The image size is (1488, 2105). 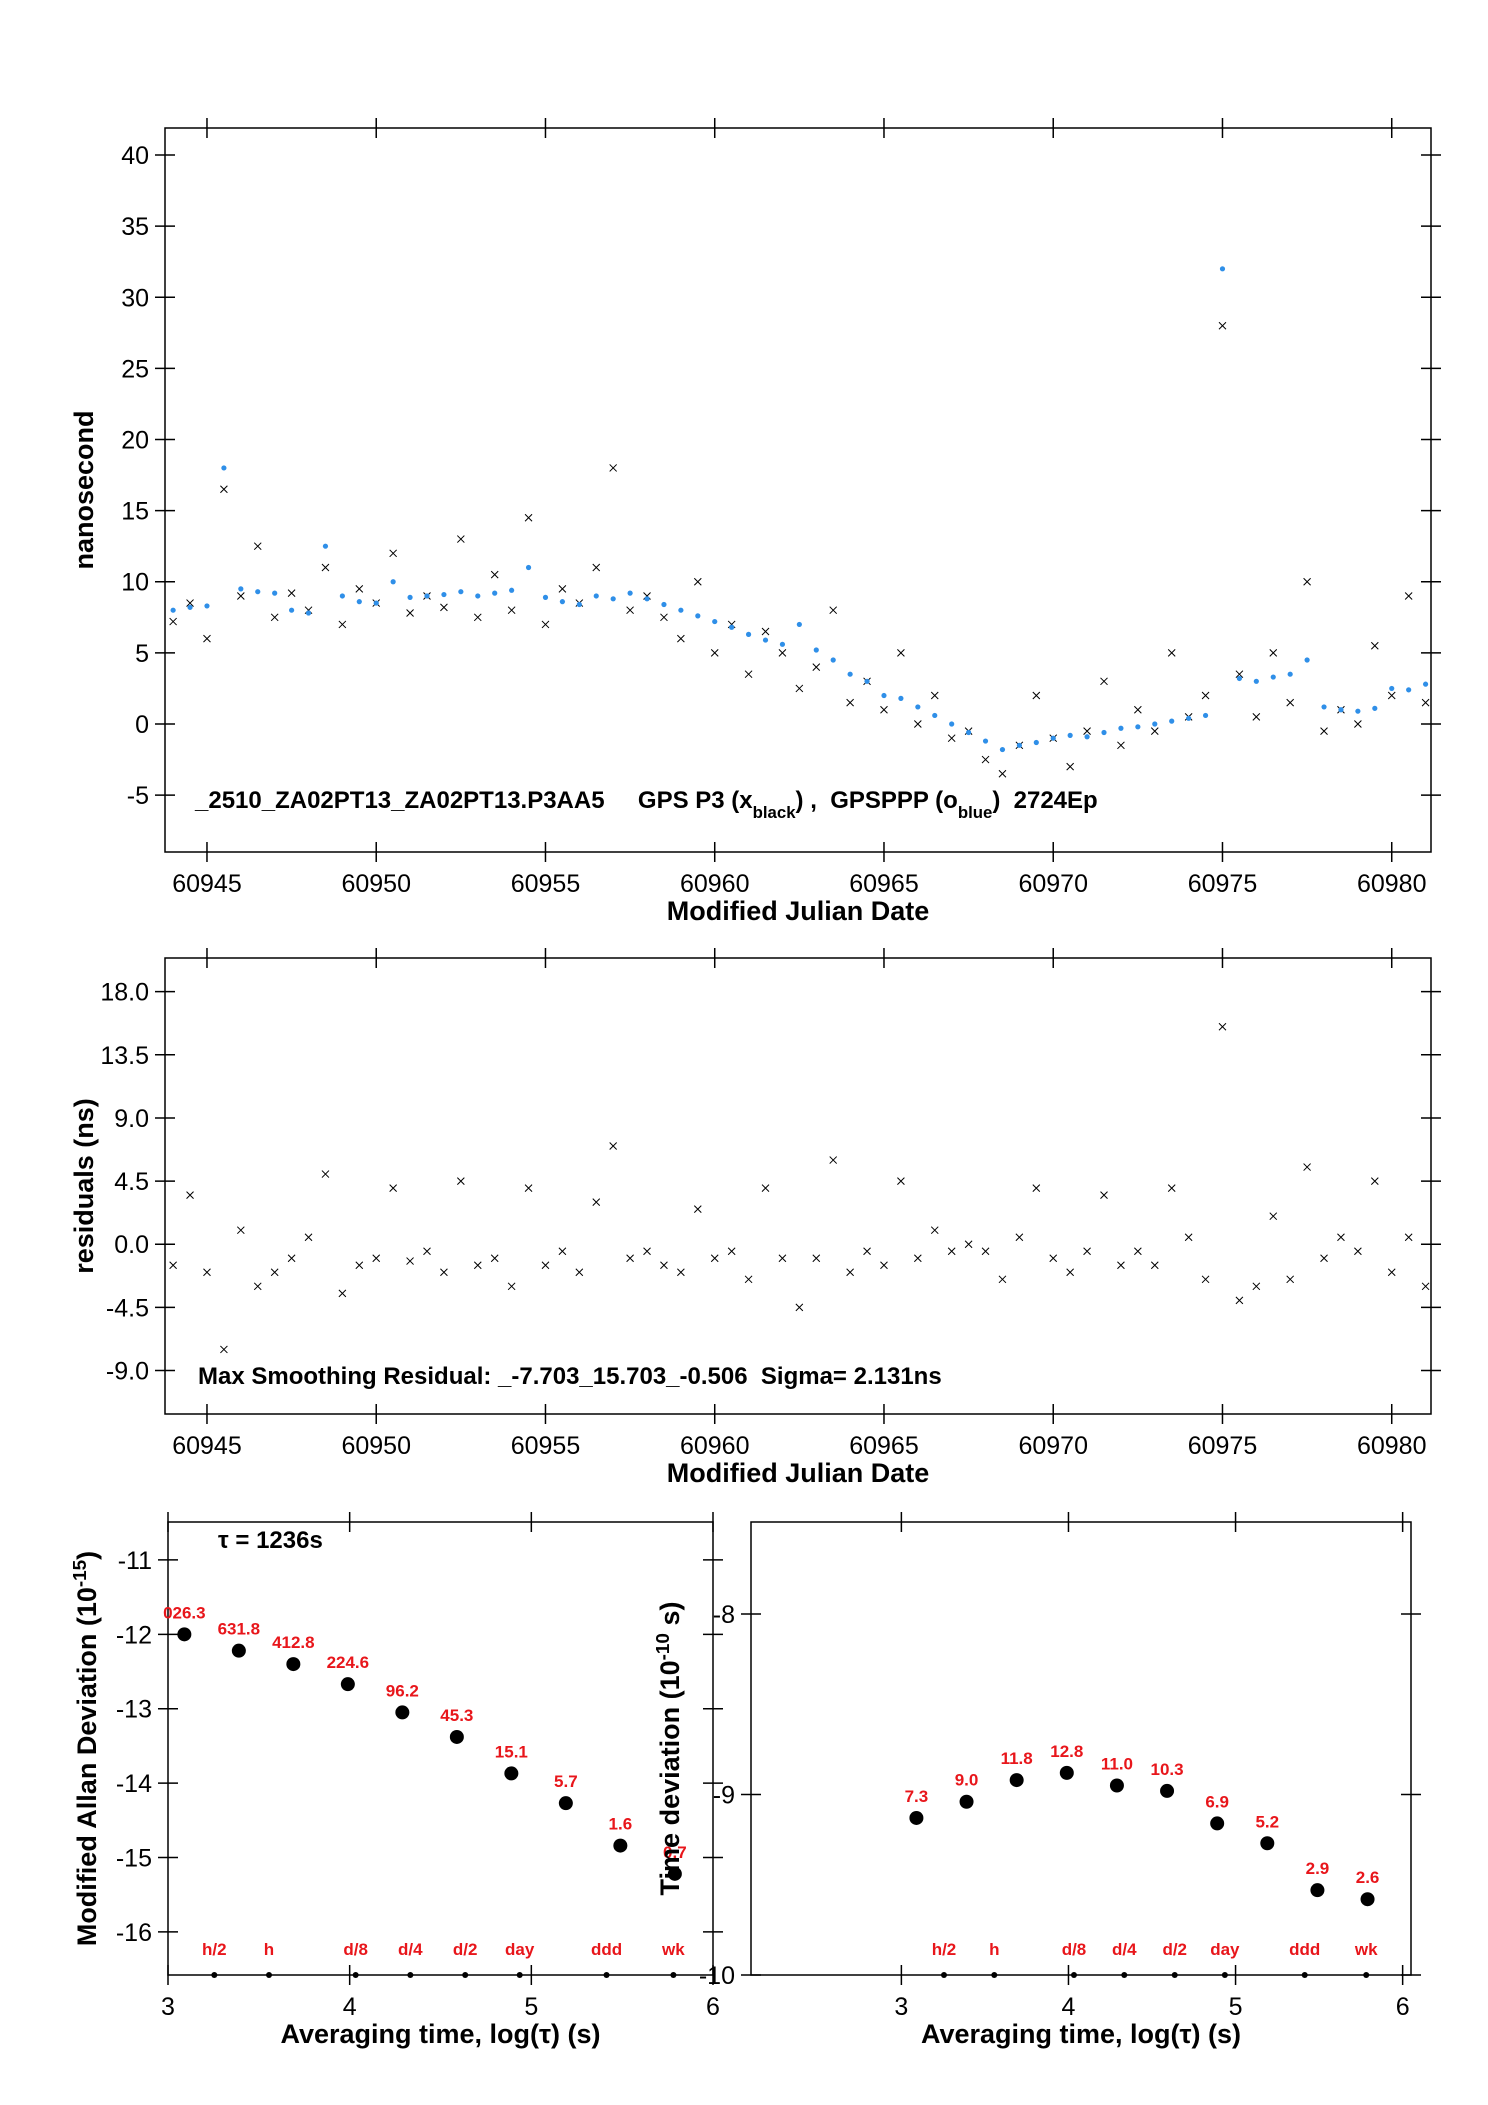 What do you see at coordinates (134, 1784) in the screenshot?
I see `y-tick-label: -14` at bounding box center [134, 1784].